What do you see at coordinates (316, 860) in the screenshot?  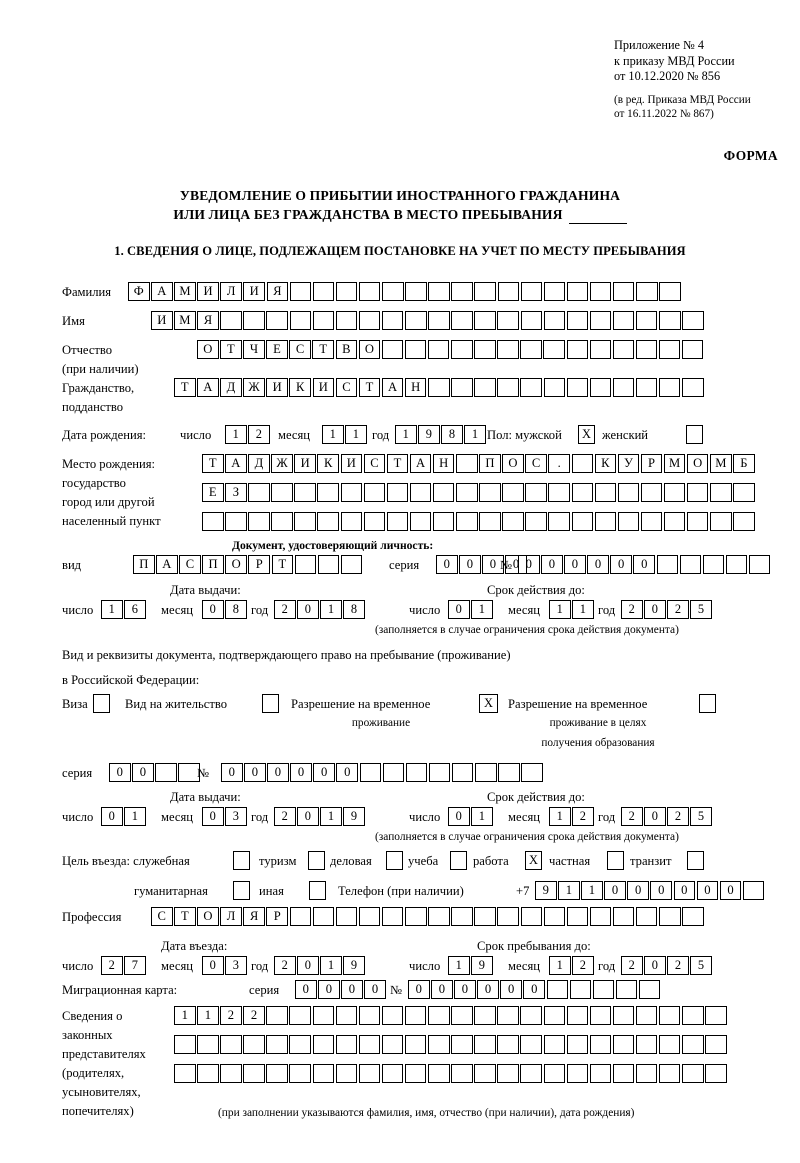 I see `checkbox-purpose-tourism` at bounding box center [316, 860].